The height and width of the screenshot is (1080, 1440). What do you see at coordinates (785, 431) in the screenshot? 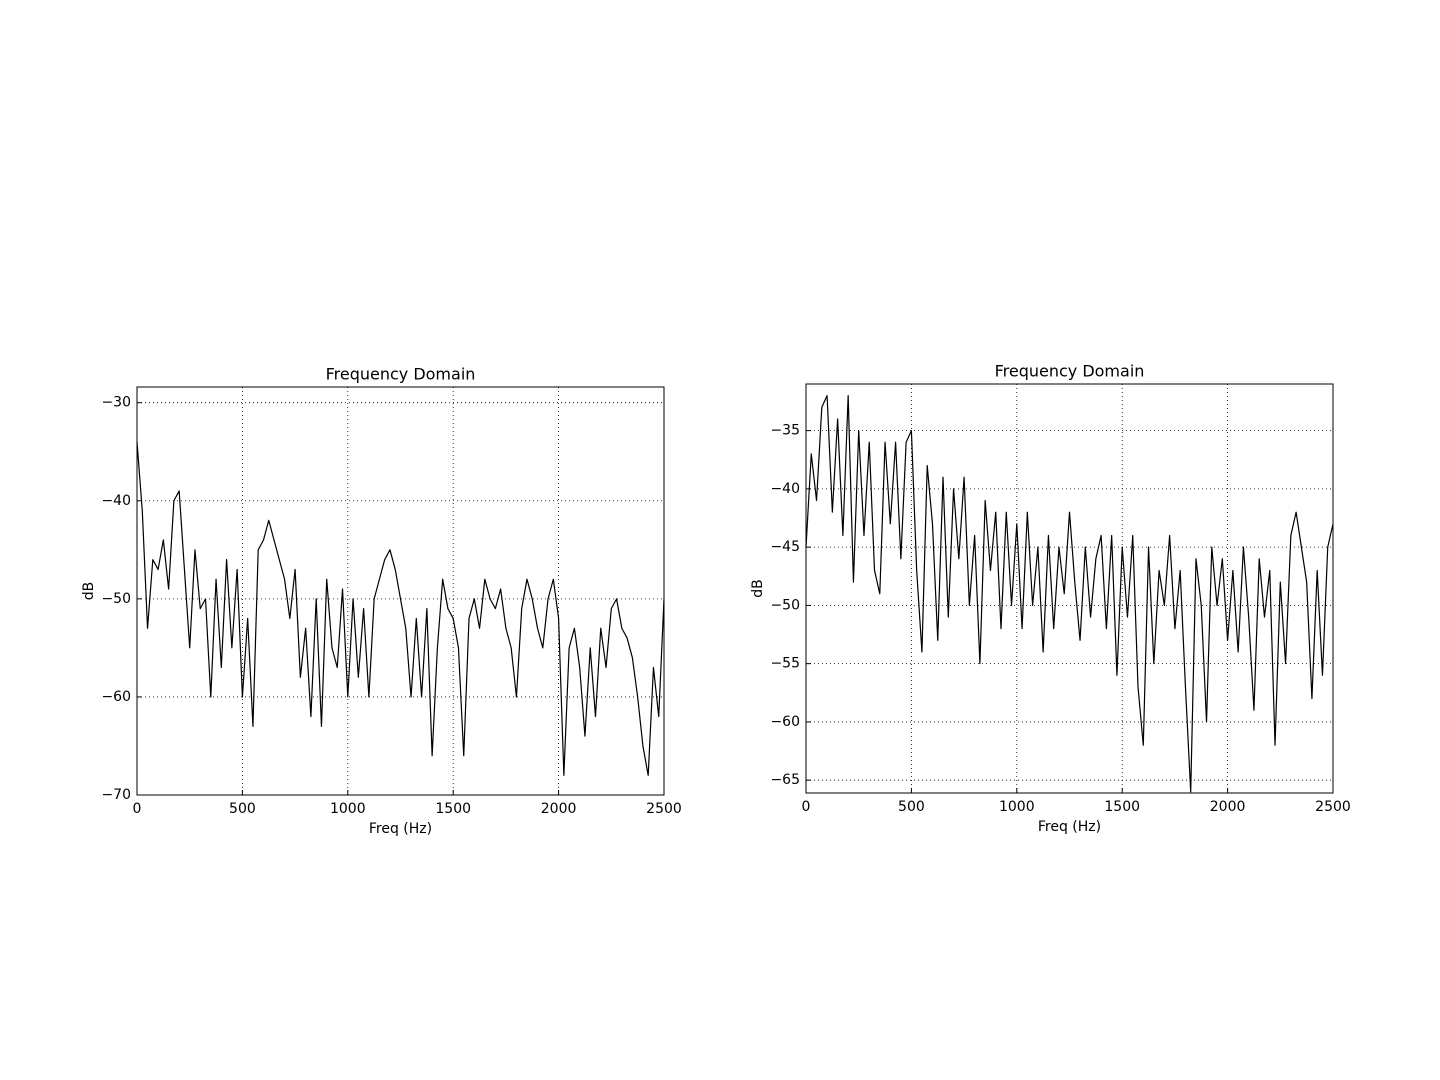
I see `y-tick-label: −35` at bounding box center [785, 431].